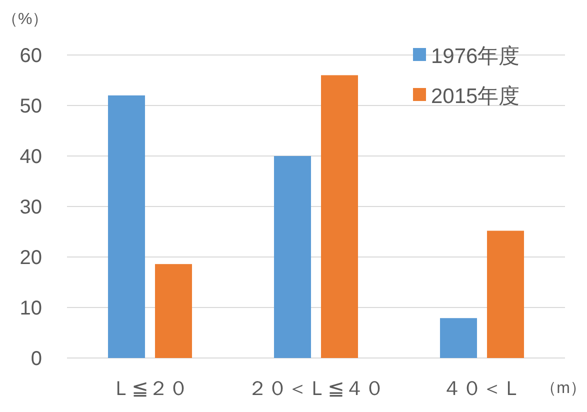  I want to click on y-axis-title: （%）, so click(25, 19).